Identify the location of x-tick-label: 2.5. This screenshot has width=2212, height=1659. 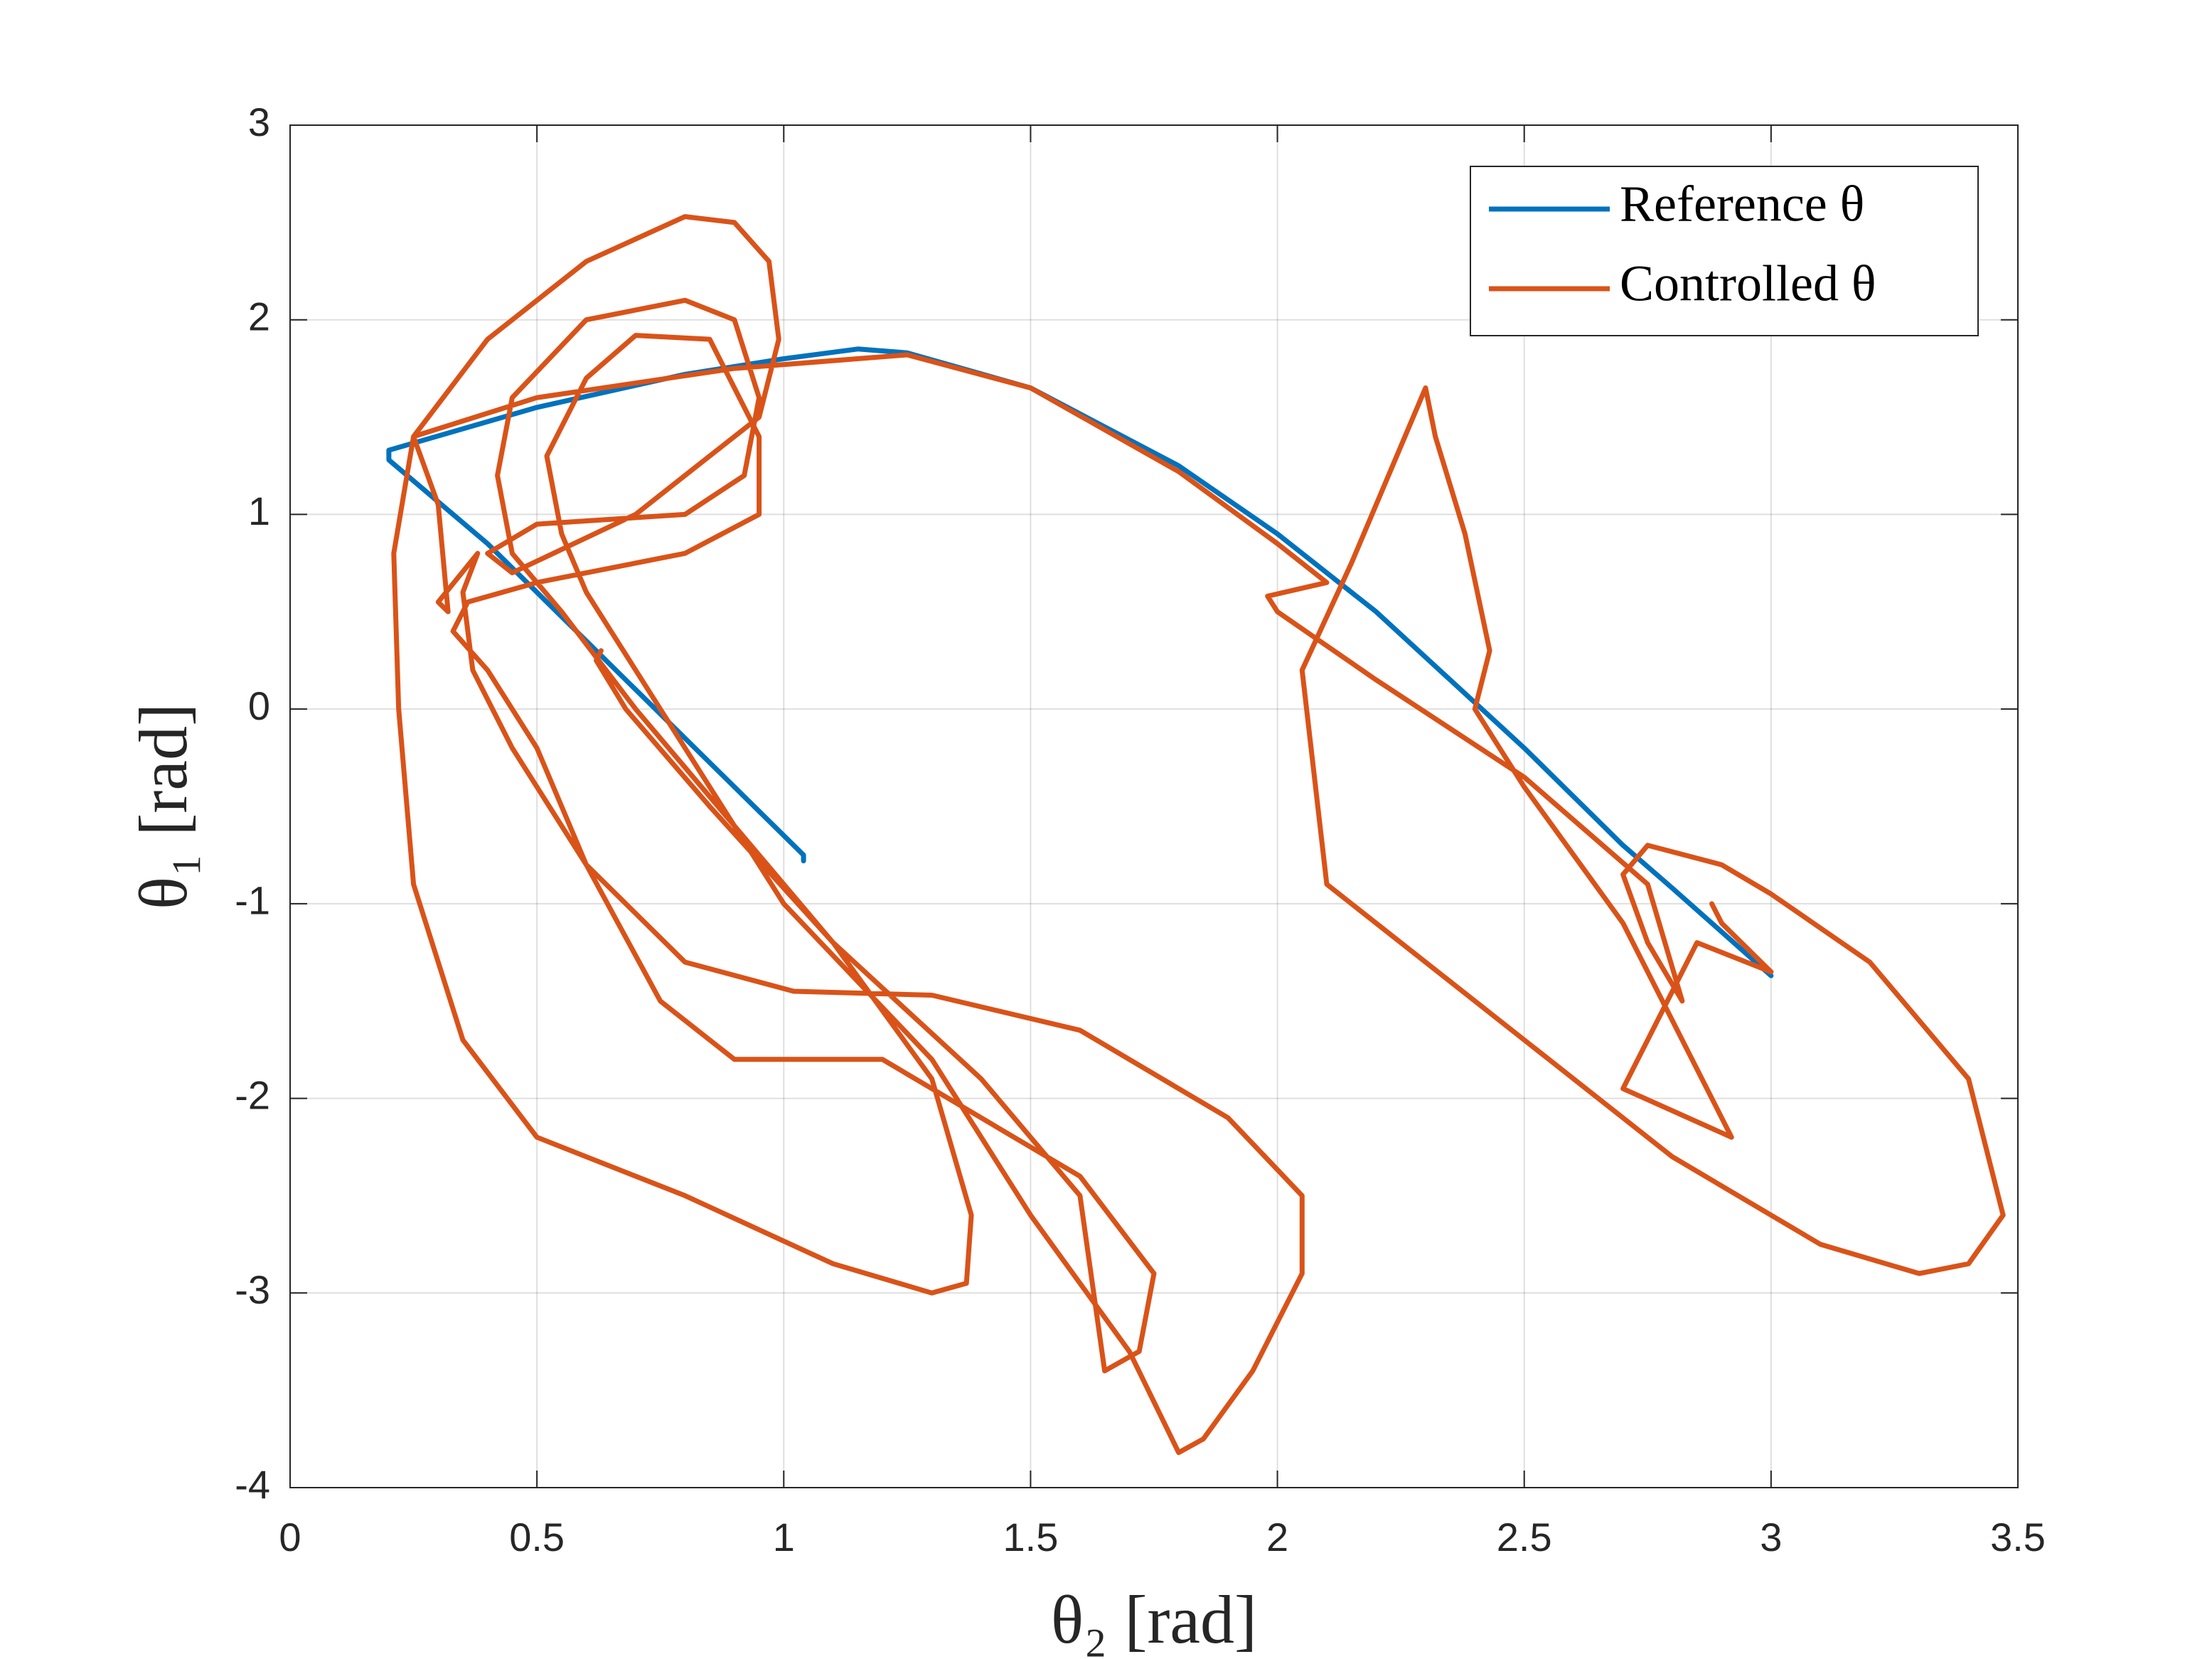
(1525, 1537).